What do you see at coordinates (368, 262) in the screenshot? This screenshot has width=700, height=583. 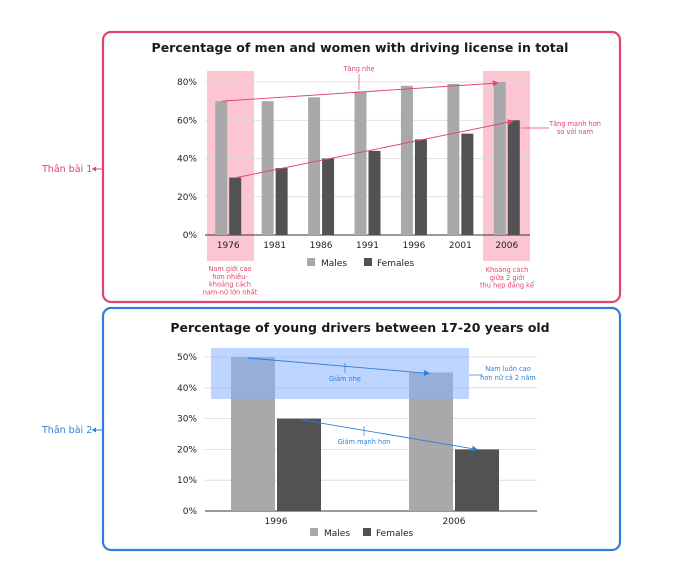 I see `chart-1-legend-females-swatch` at bounding box center [368, 262].